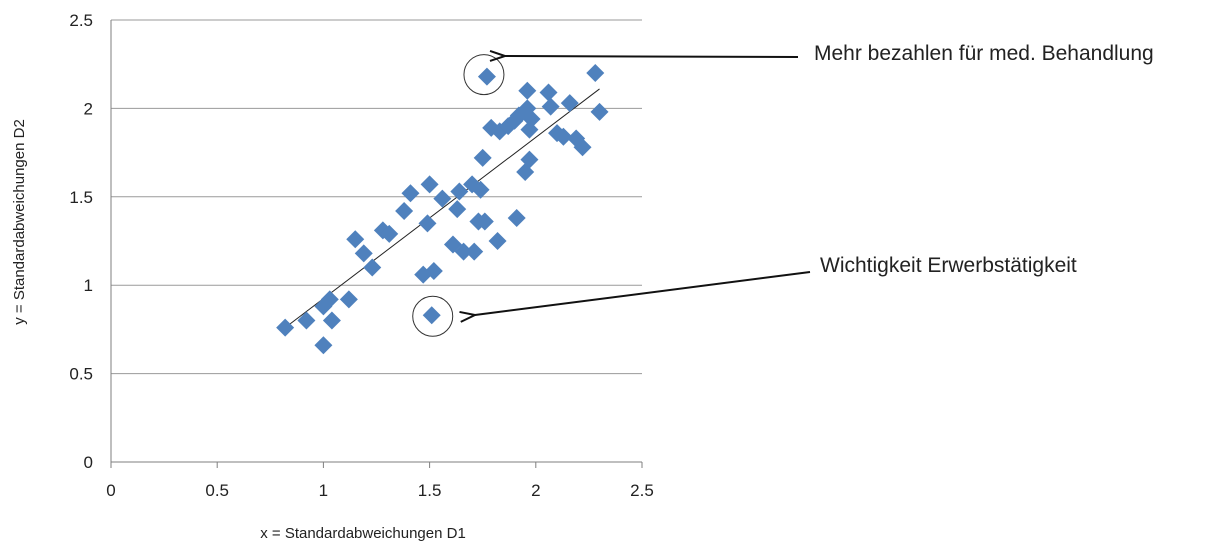 The image size is (1230, 547). What do you see at coordinates (217, 490) in the screenshot?
I see `x-tick-label: 0.5` at bounding box center [217, 490].